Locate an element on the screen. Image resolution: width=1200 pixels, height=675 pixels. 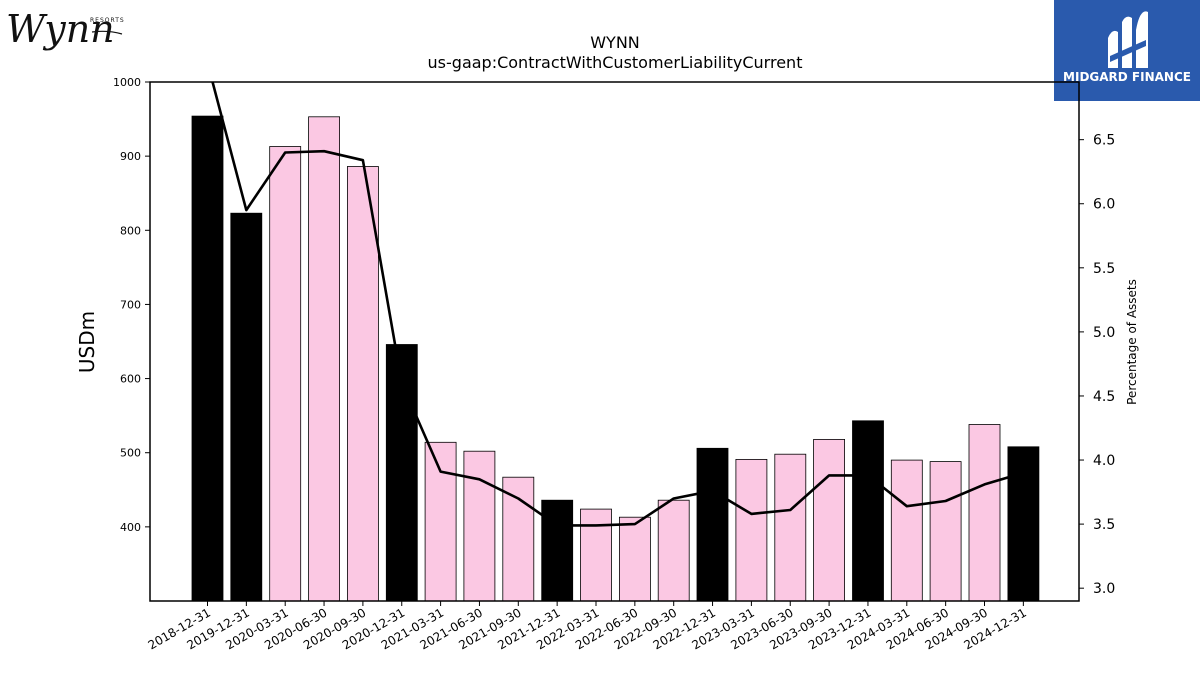
midgard-logo-text: MIDGARD FINANCE is located at coordinates (1127, 77).